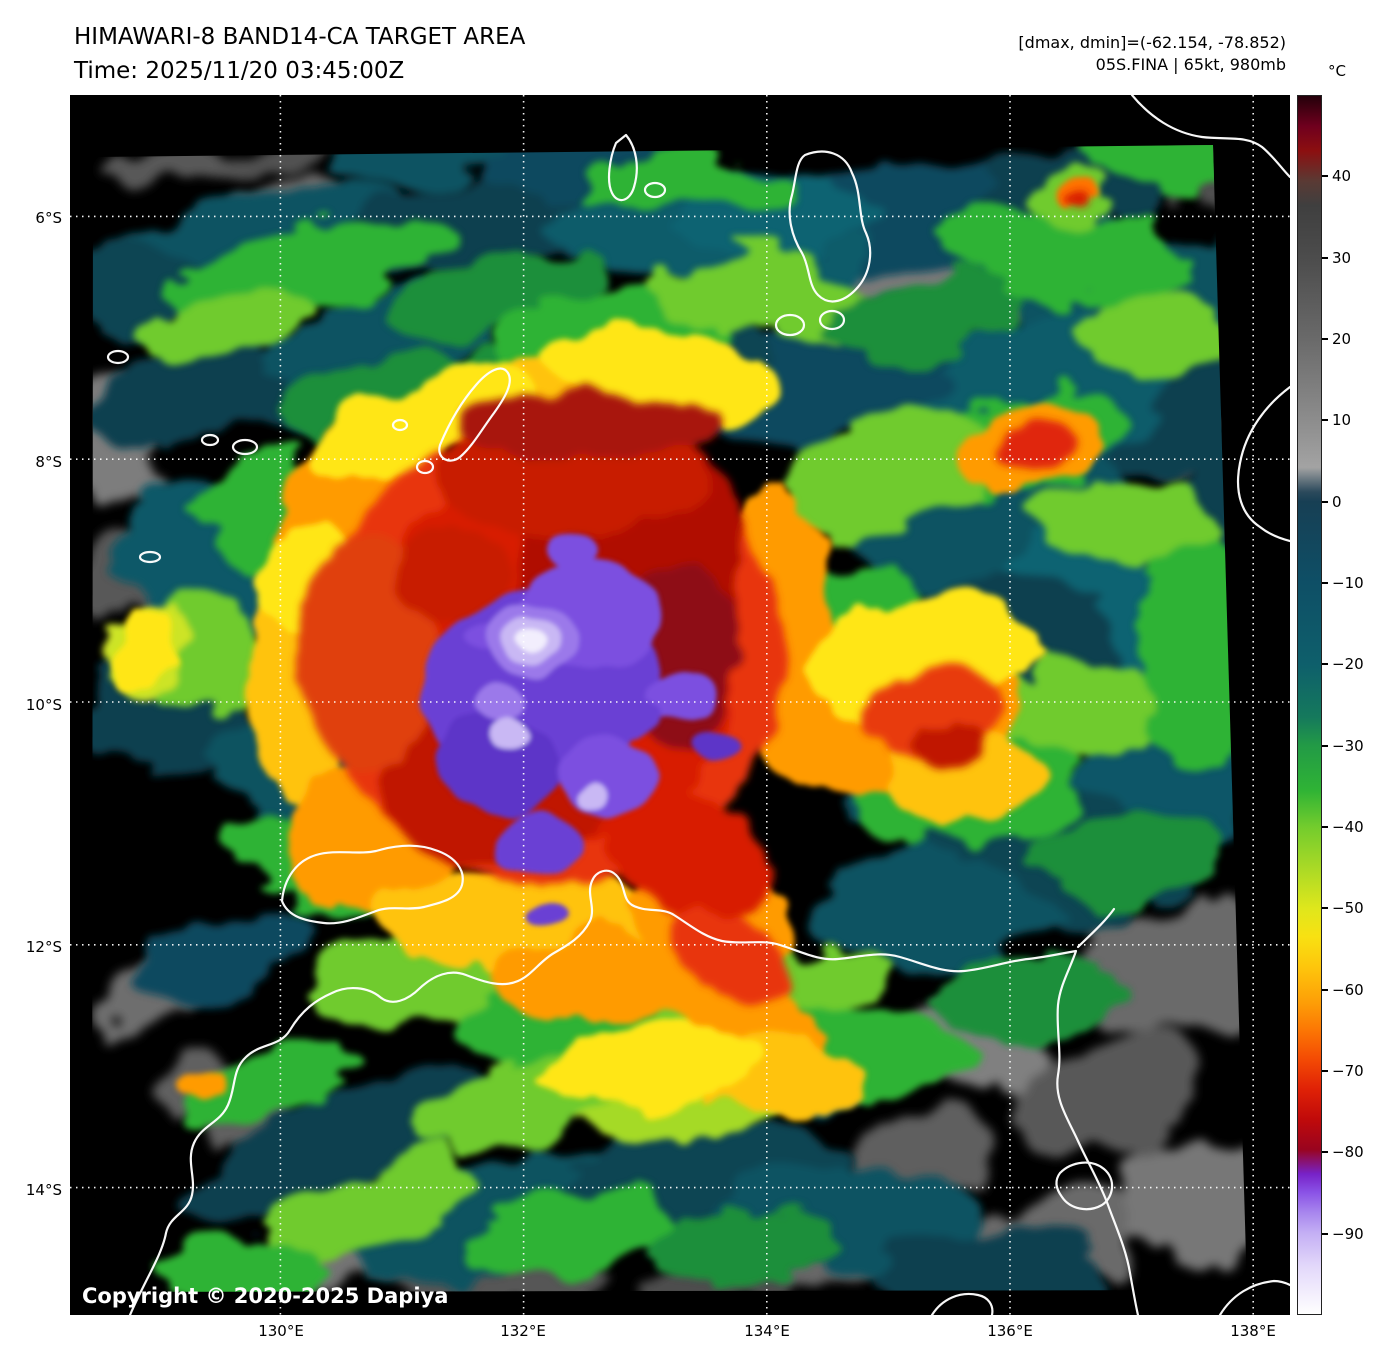 This screenshot has width=1388, height=1359. I want to click on lat-tick-6s: 6°S, so click(48, 218).